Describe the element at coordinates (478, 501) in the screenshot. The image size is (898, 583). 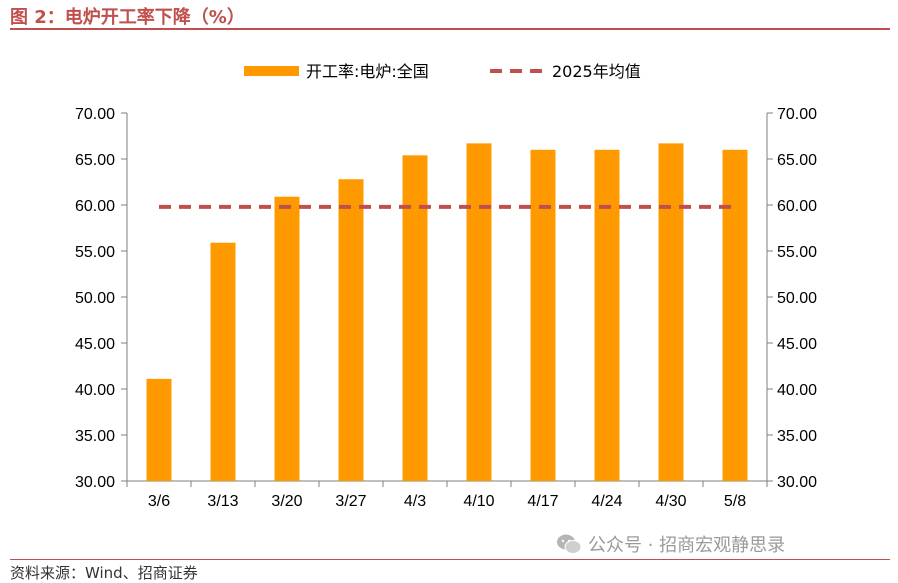
I see `x-tick-label: 4/10` at that location.